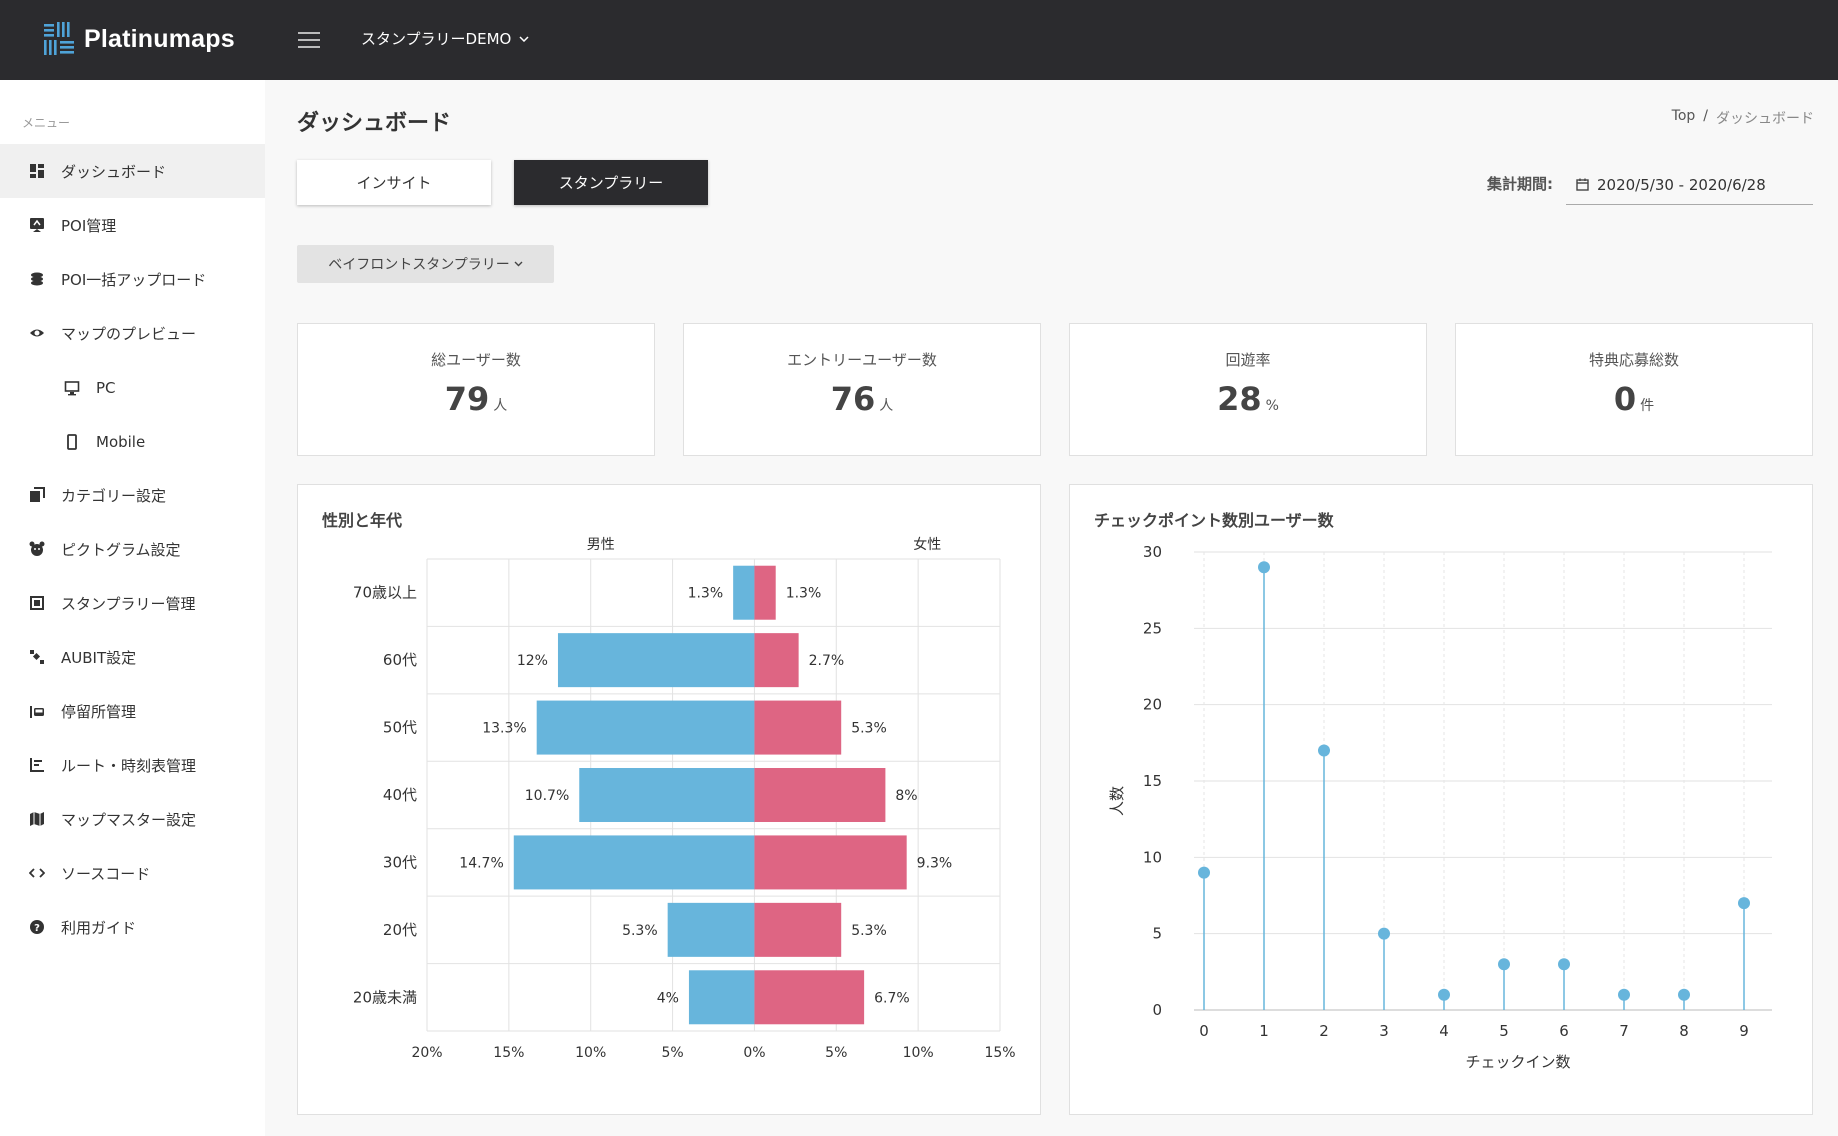  Describe the element at coordinates (1444, 1031) in the screenshot. I see `x-tick-label: 4` at that location.